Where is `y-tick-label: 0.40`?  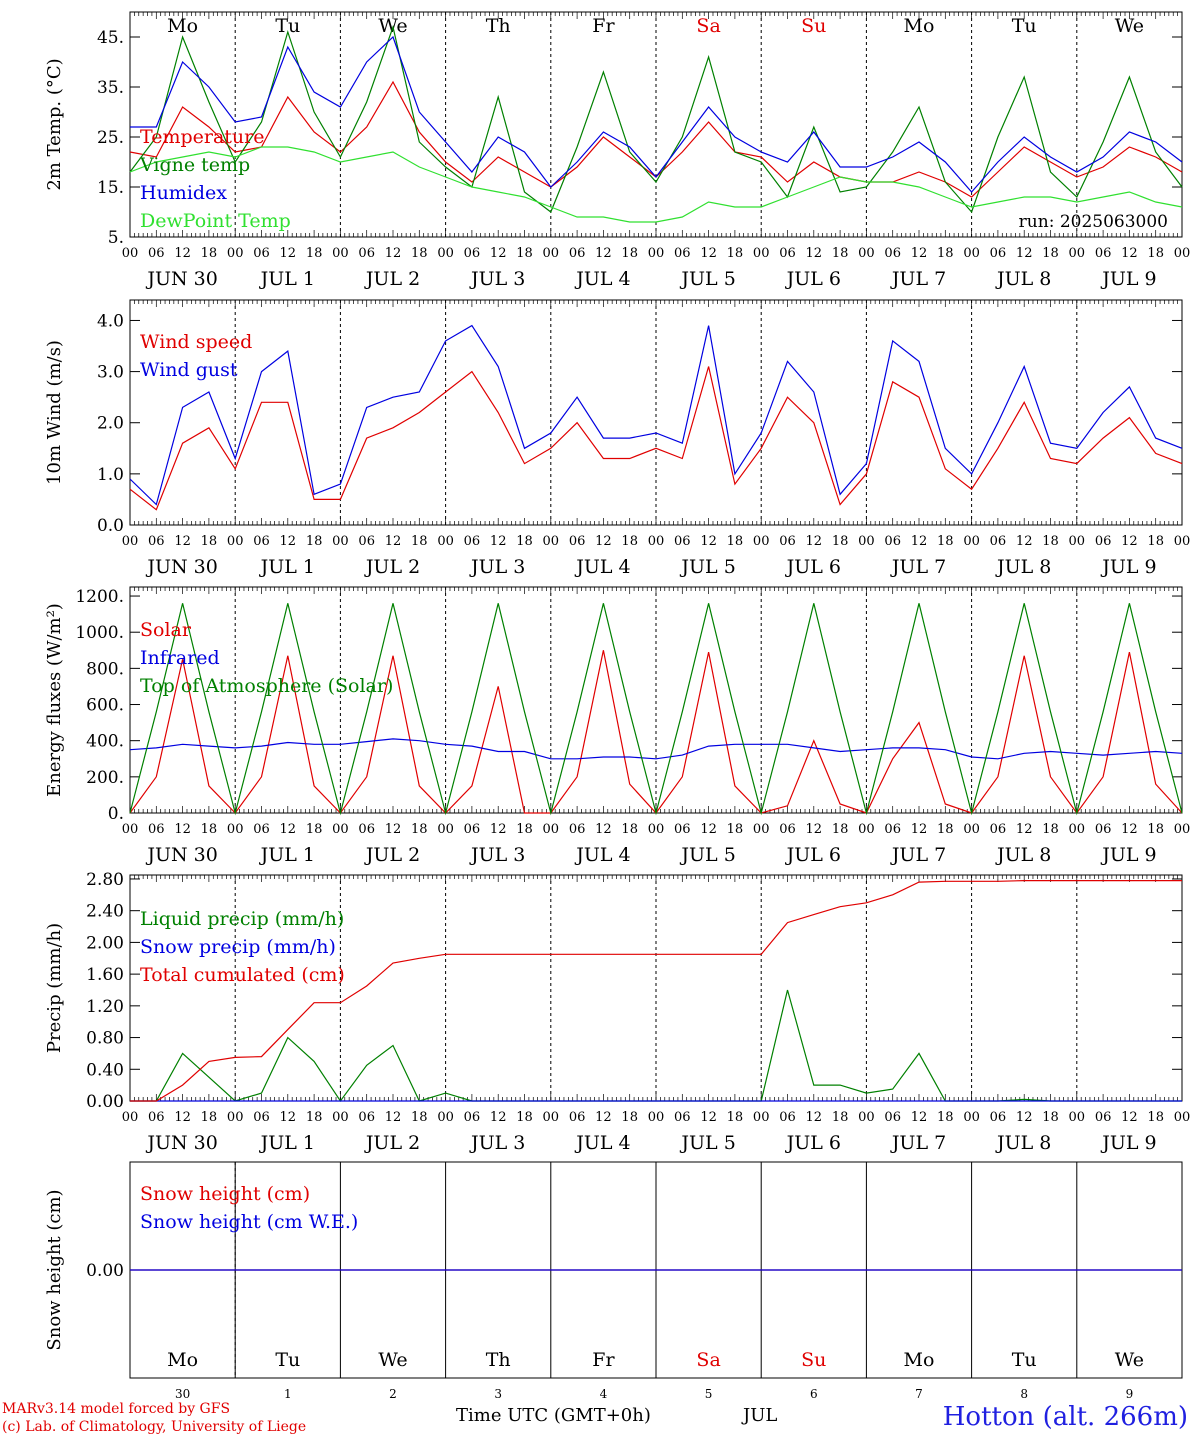
y-tick-label: 0.40 is located at coordinates (105, 1070).